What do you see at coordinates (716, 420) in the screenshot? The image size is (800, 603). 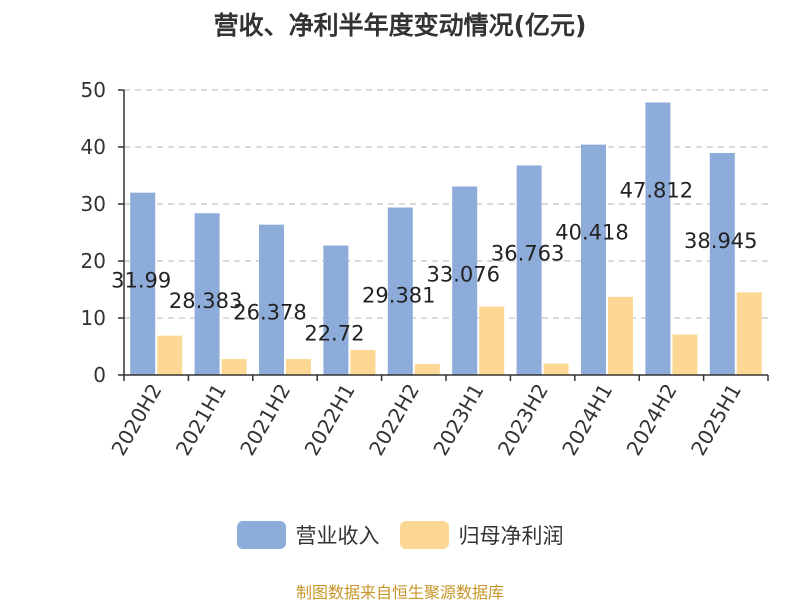 I see `x-tick-label: 2025H1` at bounding box center [716, 420].